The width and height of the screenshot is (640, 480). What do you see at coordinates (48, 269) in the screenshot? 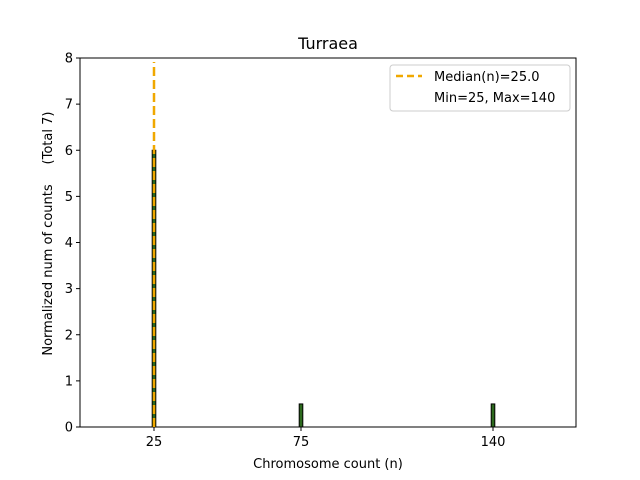
I see `y-axis-label: Normalized num of counts` at bounding box center [48, 269].